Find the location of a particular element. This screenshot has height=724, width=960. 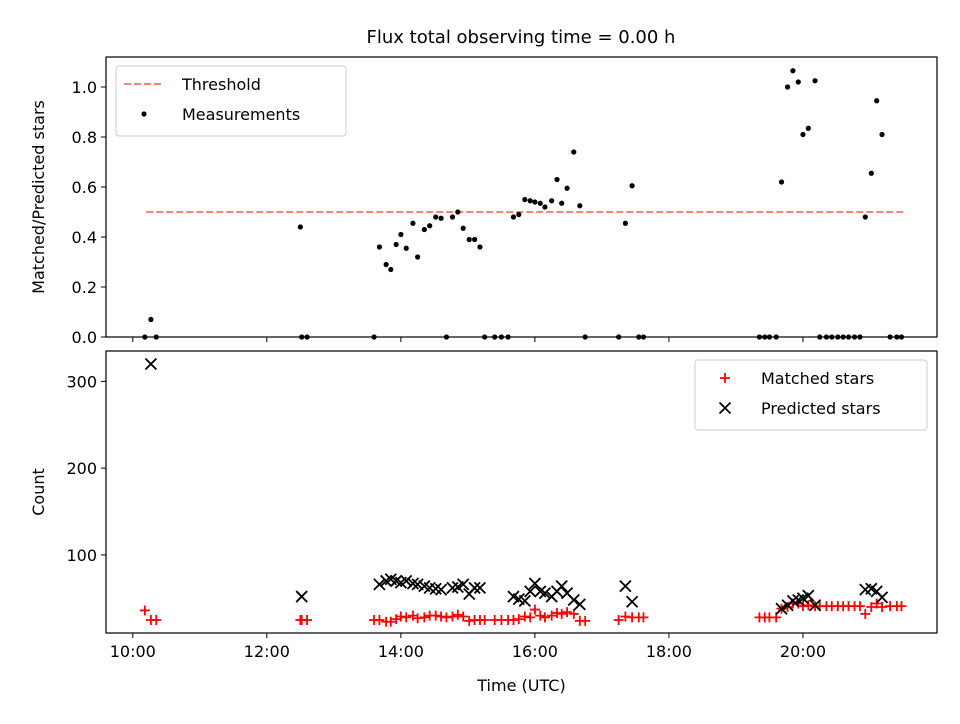

legend-marker is located at coordinates (144, 114).